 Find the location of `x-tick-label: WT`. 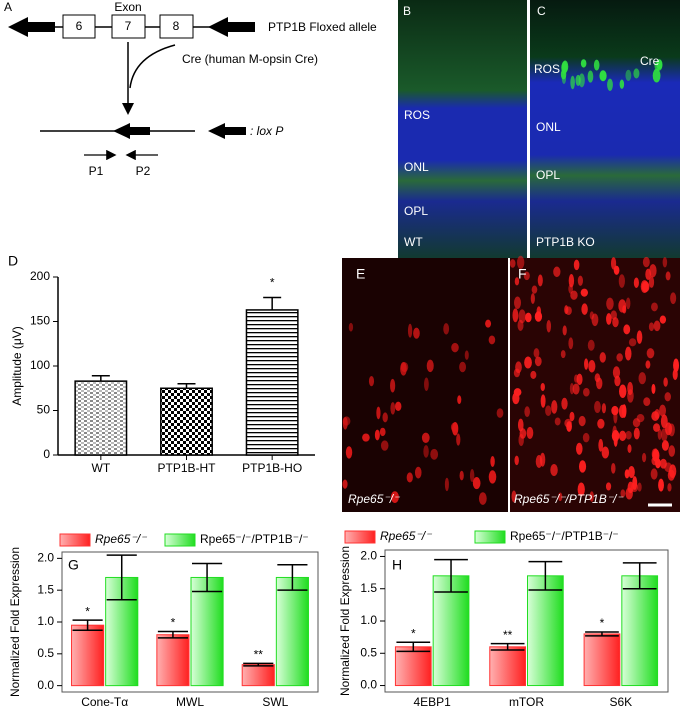

x-tick-label: WT is located at coordinates (101, 468).